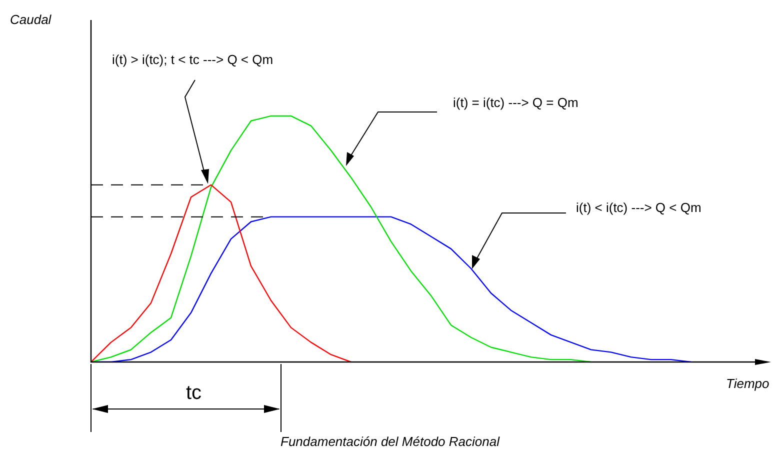 This screenshot has width=773, height=454. What do you see at coordinates (390, 441) in the screenshot?
I see `text: Fundamentación del Método Racional` at bounding box center [390, 441].